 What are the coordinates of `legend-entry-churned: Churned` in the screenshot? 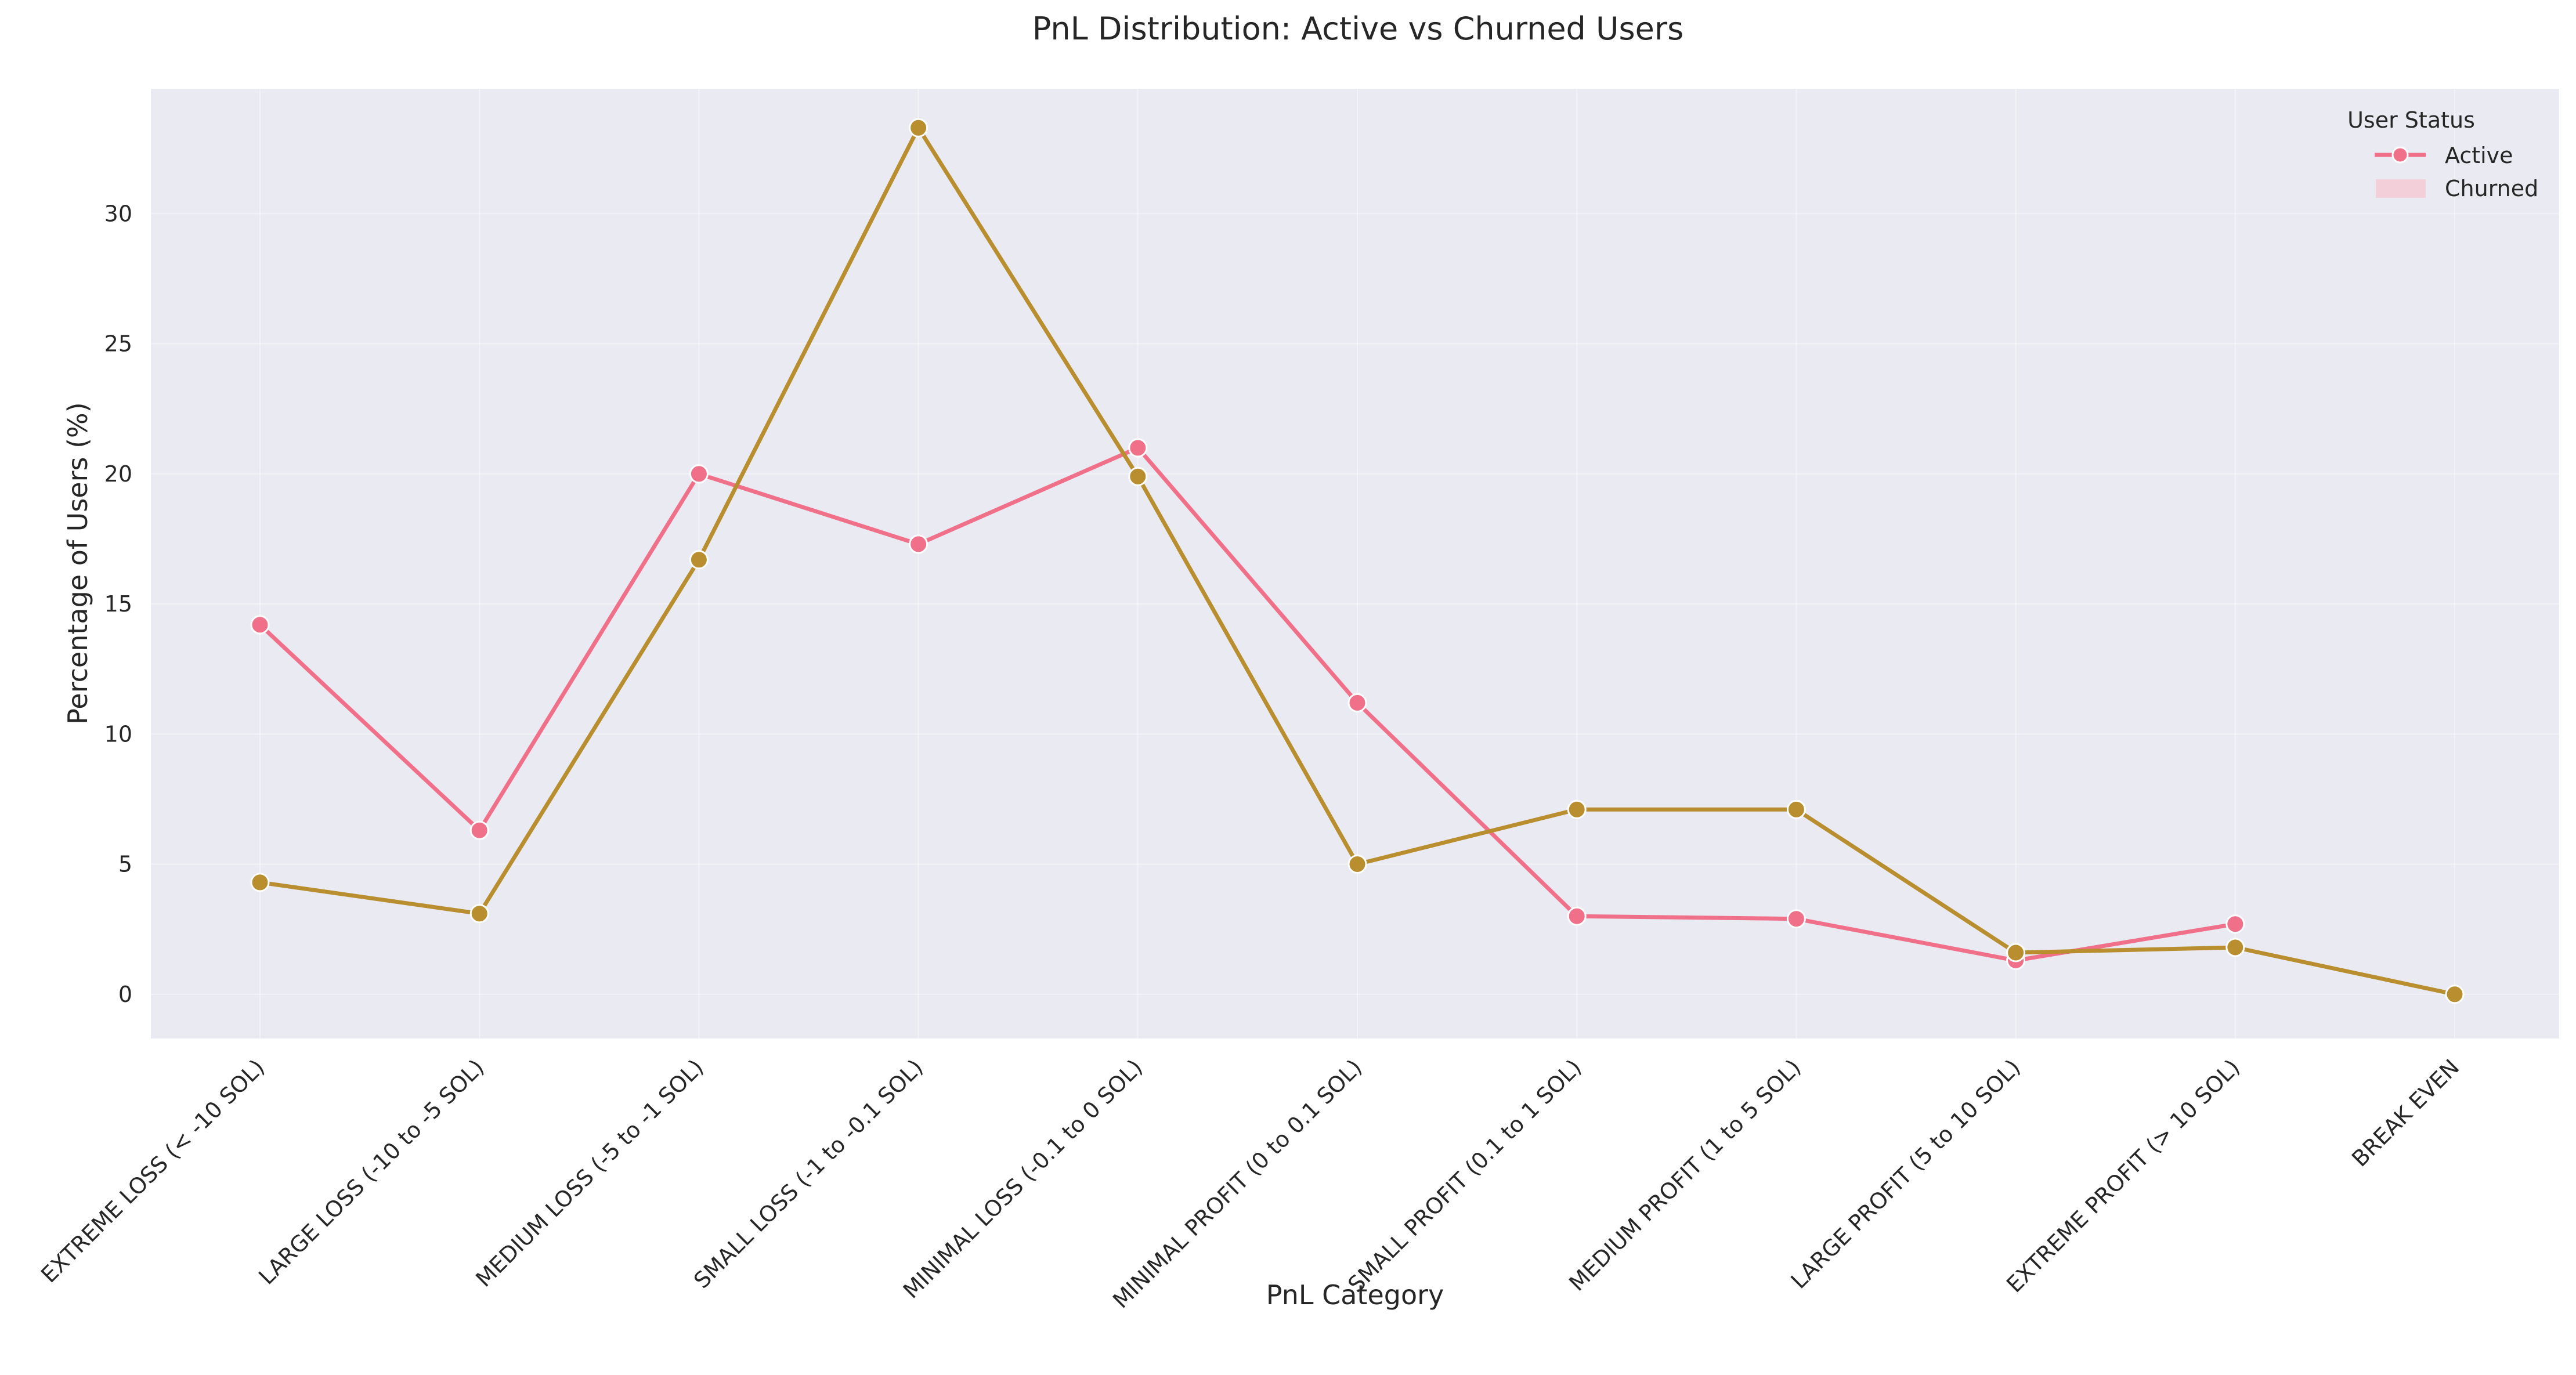 It's located at (2457, 188).